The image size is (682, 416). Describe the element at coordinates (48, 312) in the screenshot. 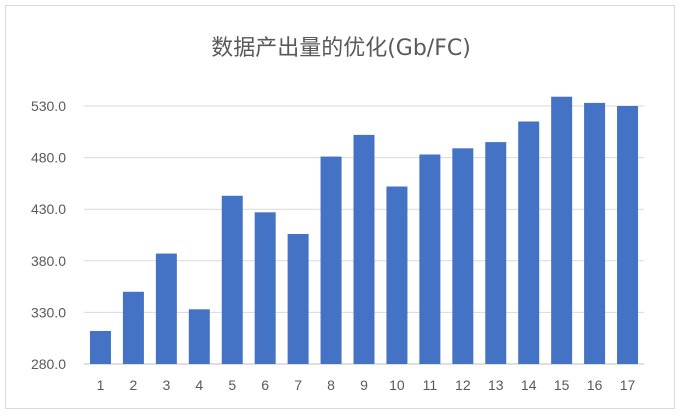

I see `y-tick-label: 330.0` at that location.